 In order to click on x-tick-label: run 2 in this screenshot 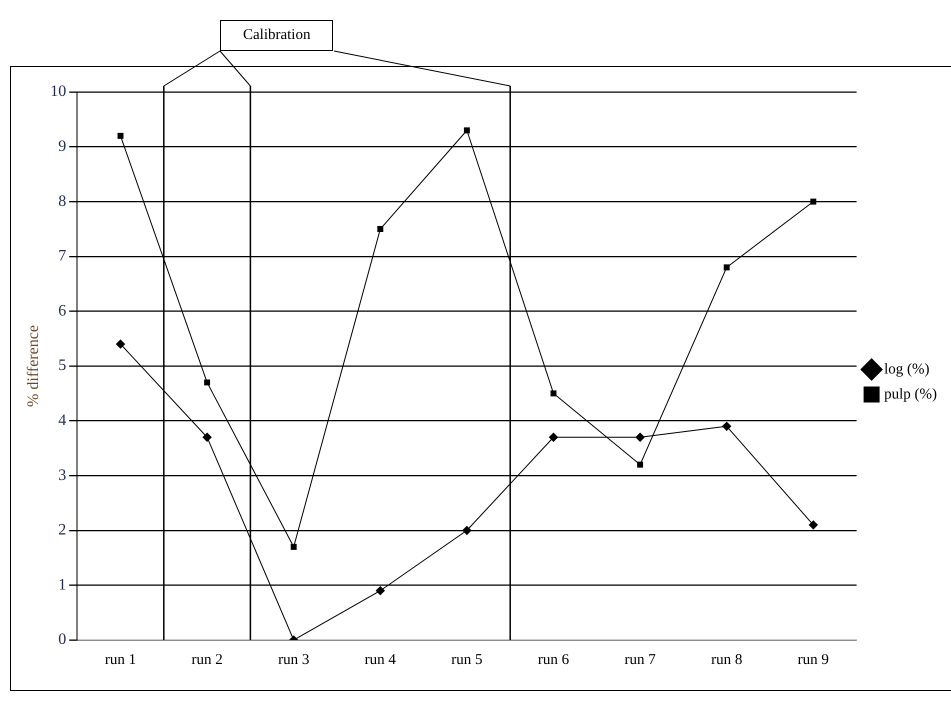, I will do `click(207, 660)`.